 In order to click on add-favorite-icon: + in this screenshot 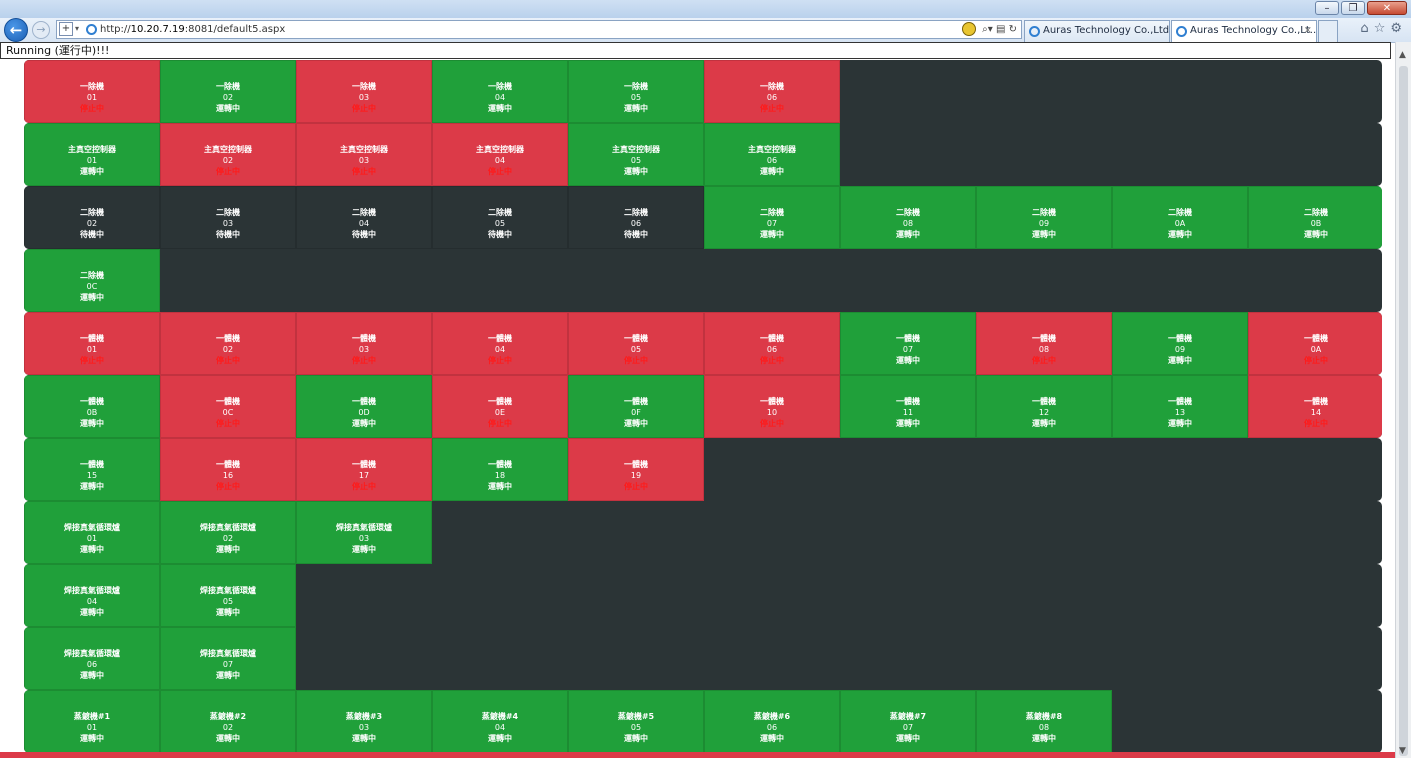, I will do `click(66, 29)`.